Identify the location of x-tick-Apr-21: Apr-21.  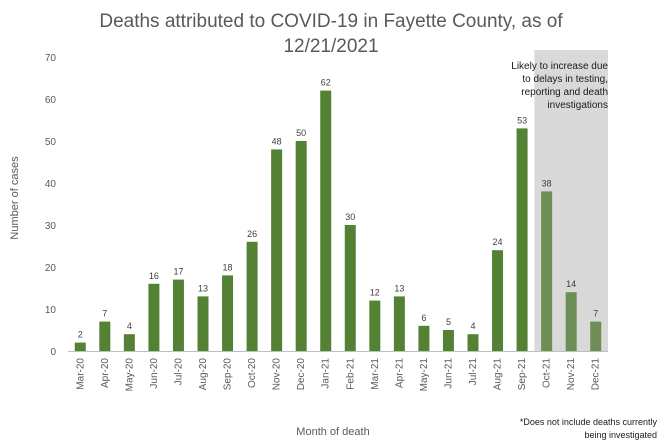
(399, 373).